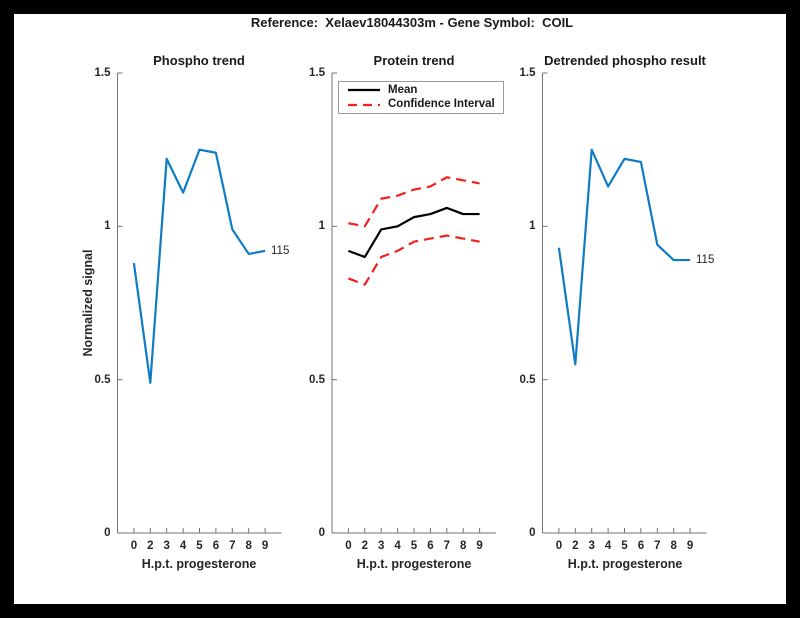 The image size is (800, 618). Describe the element at coordinates (199, 60) in the screenshot. I see `subplot-title-phospho-trend: Phospho trend` at that location.